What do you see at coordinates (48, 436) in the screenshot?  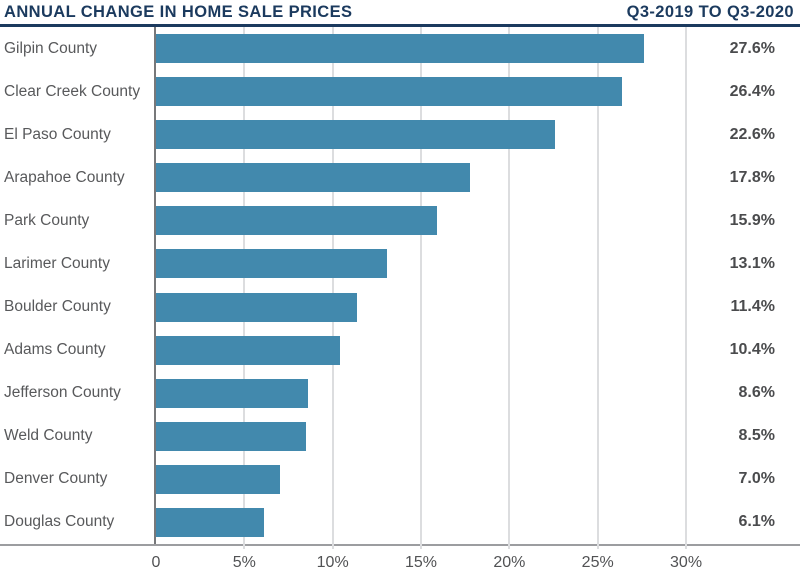 I see `category-label: Weld County` at bounding box center [48, 436].